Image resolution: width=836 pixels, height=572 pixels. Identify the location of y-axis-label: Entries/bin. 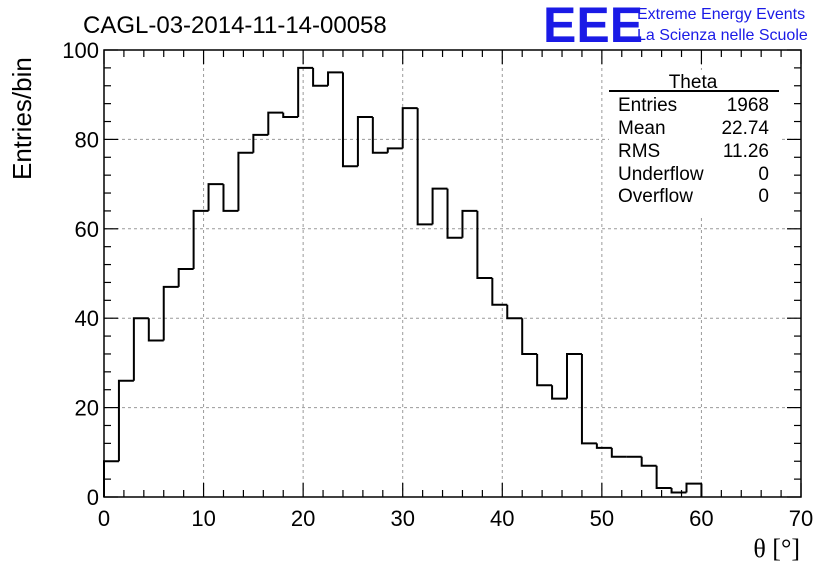
(22, 118).